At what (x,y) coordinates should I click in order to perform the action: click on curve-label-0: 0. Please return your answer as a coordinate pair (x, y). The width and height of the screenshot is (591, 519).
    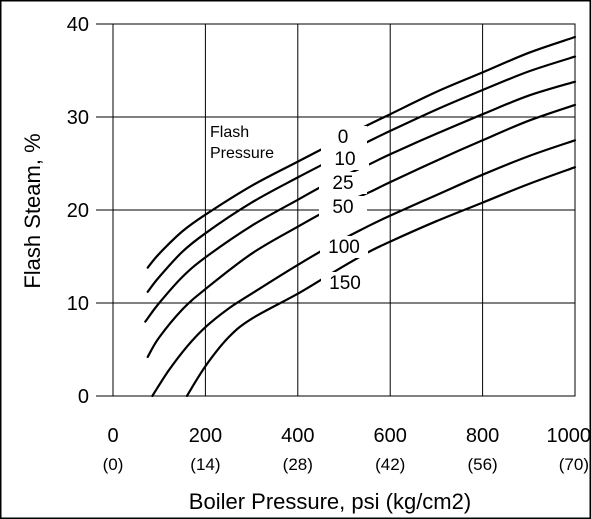
    Looking at the image, I should click on (343, 137).